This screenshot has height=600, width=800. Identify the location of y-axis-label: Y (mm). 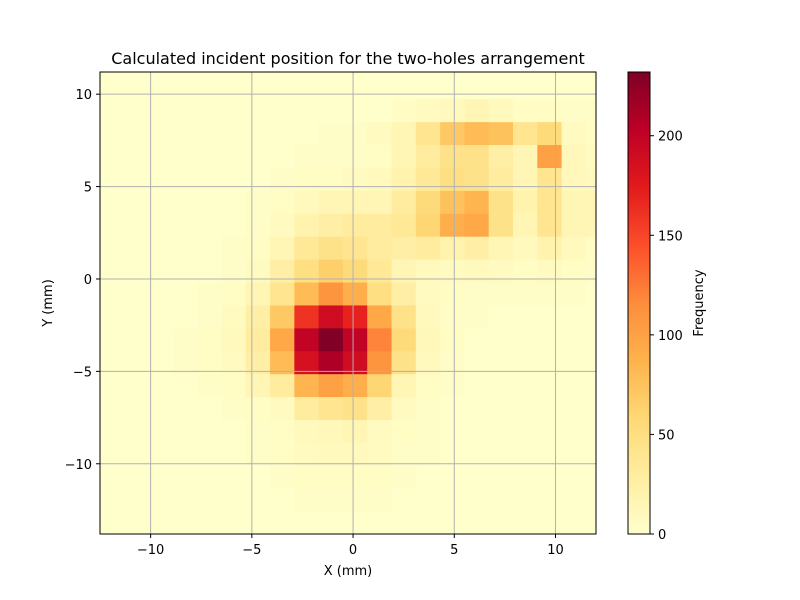
(48, 303).